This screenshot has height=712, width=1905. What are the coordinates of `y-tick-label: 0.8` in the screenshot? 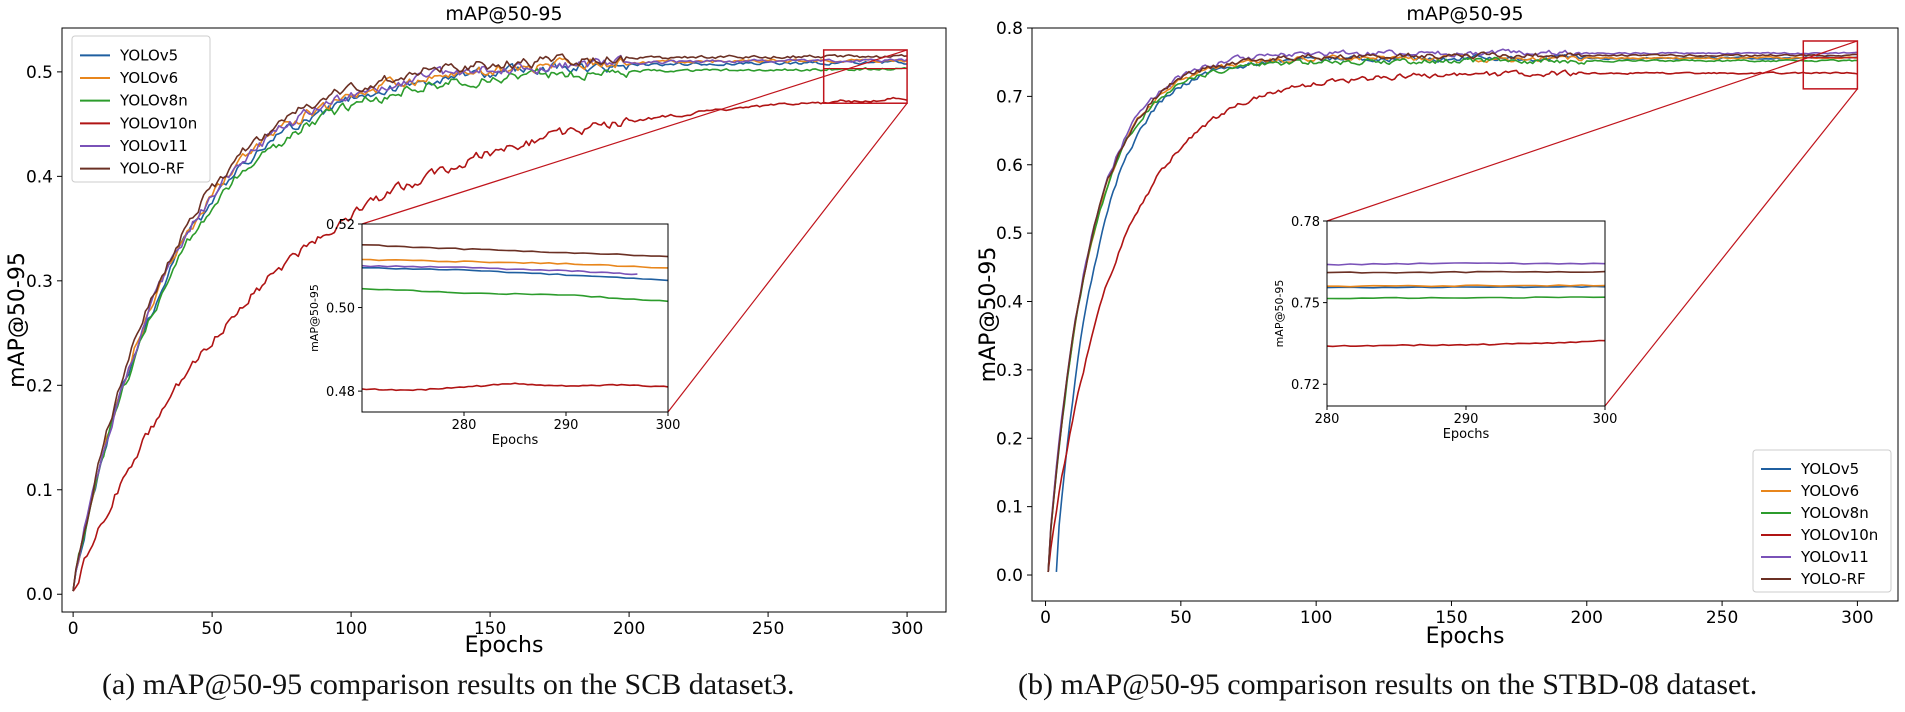 It's located at (1009, 29).